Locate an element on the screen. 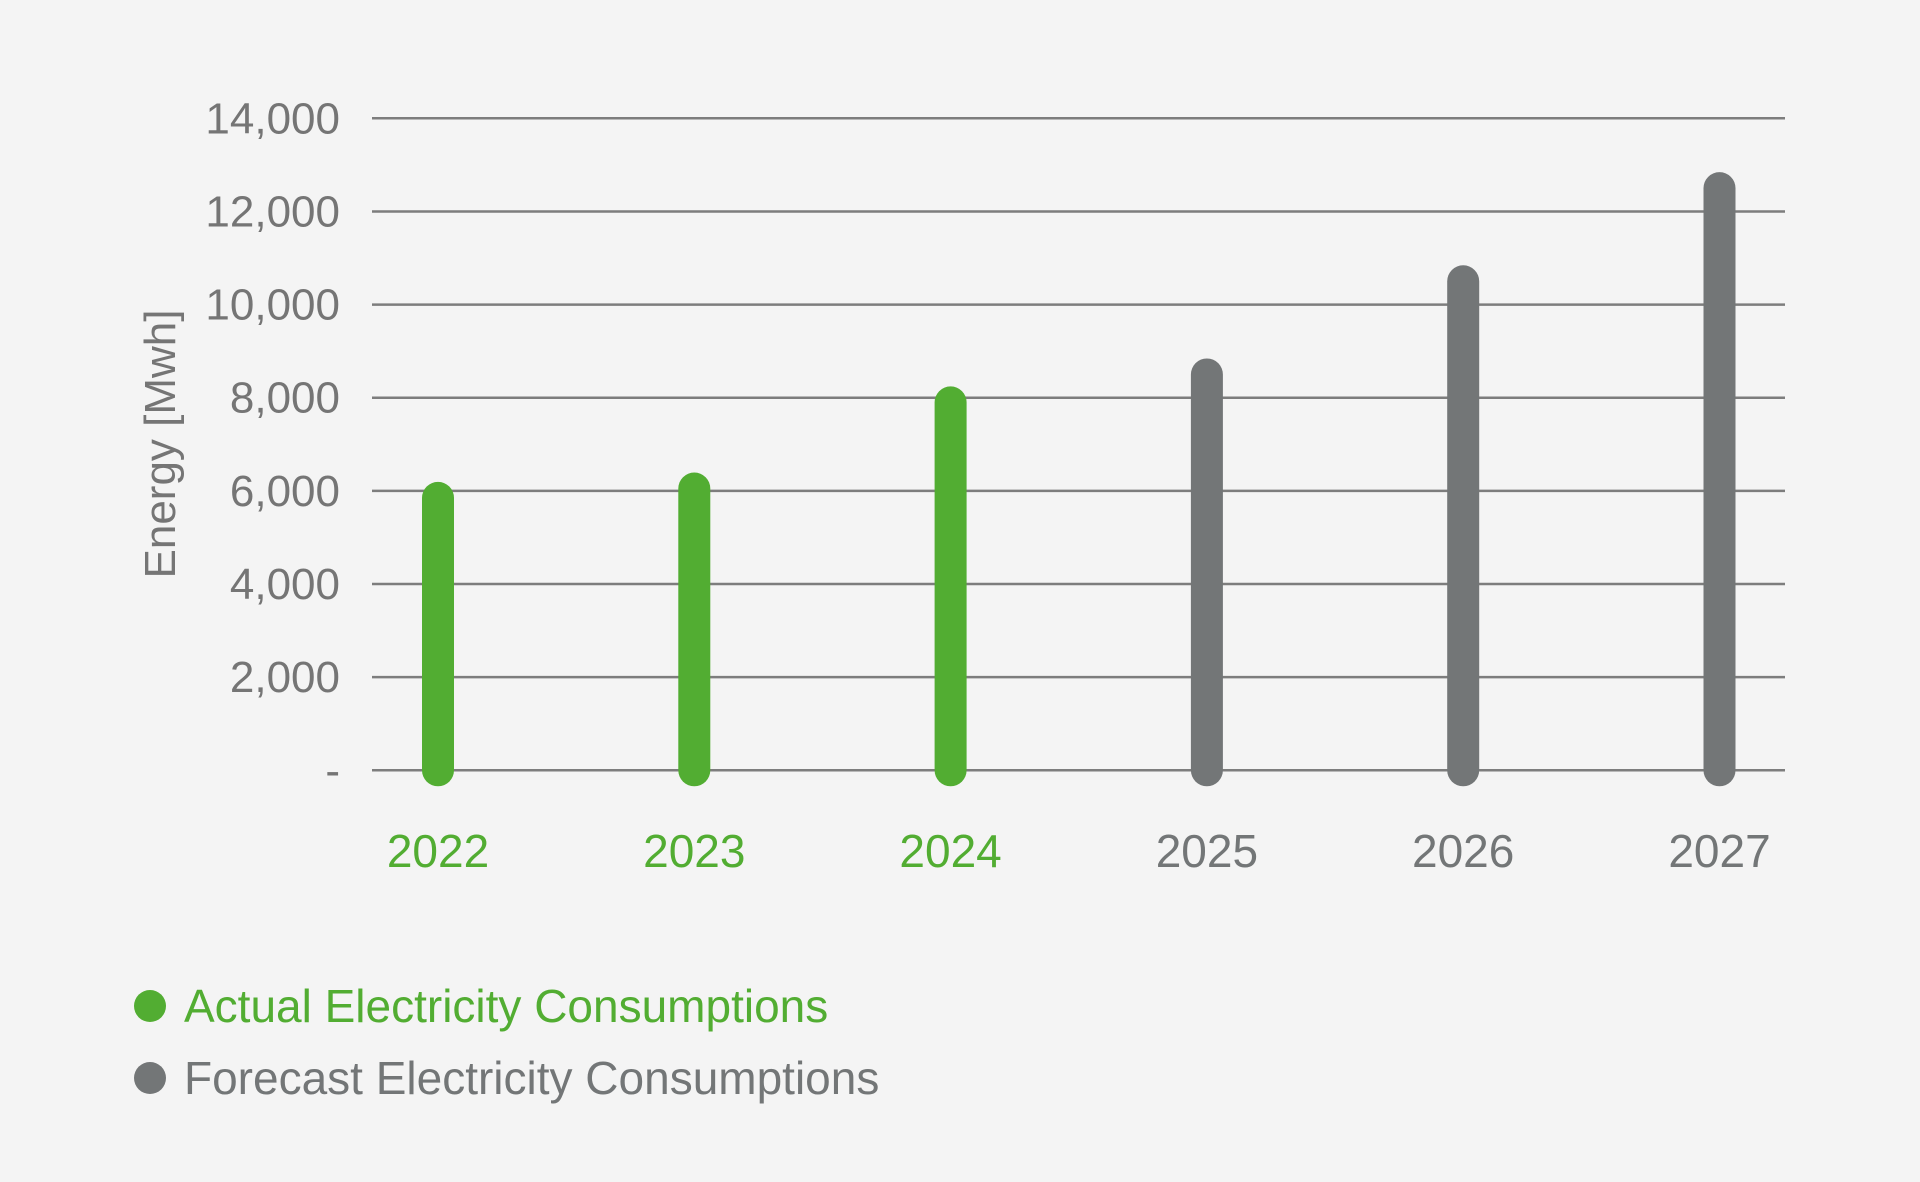 The width and height of the screenshot is (1920, 1182). y-axis-ticks: - 2,000 4,000 6,000 8,000 10,000 12,000 14,000 is located at coordinates (272, 444).